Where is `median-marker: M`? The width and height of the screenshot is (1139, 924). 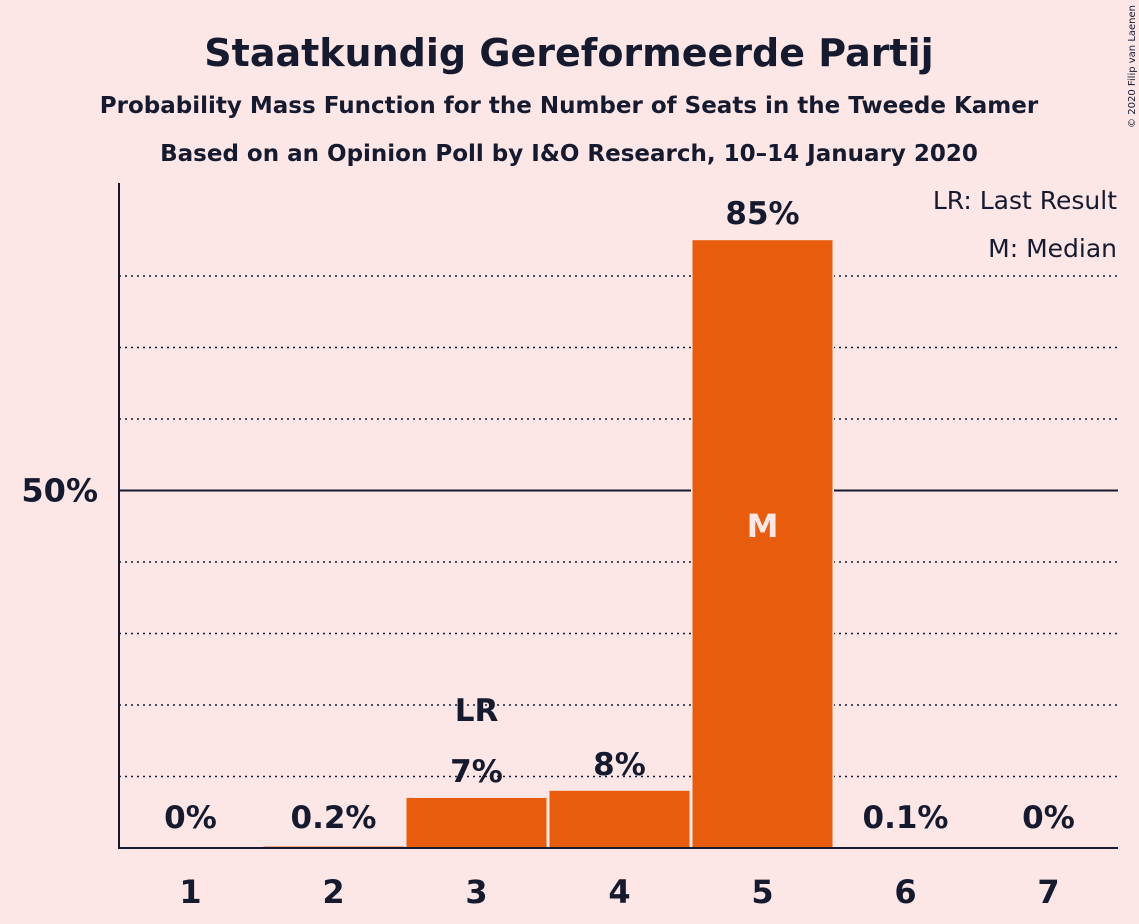
median-marker: M is located at coordinates (763, 526).